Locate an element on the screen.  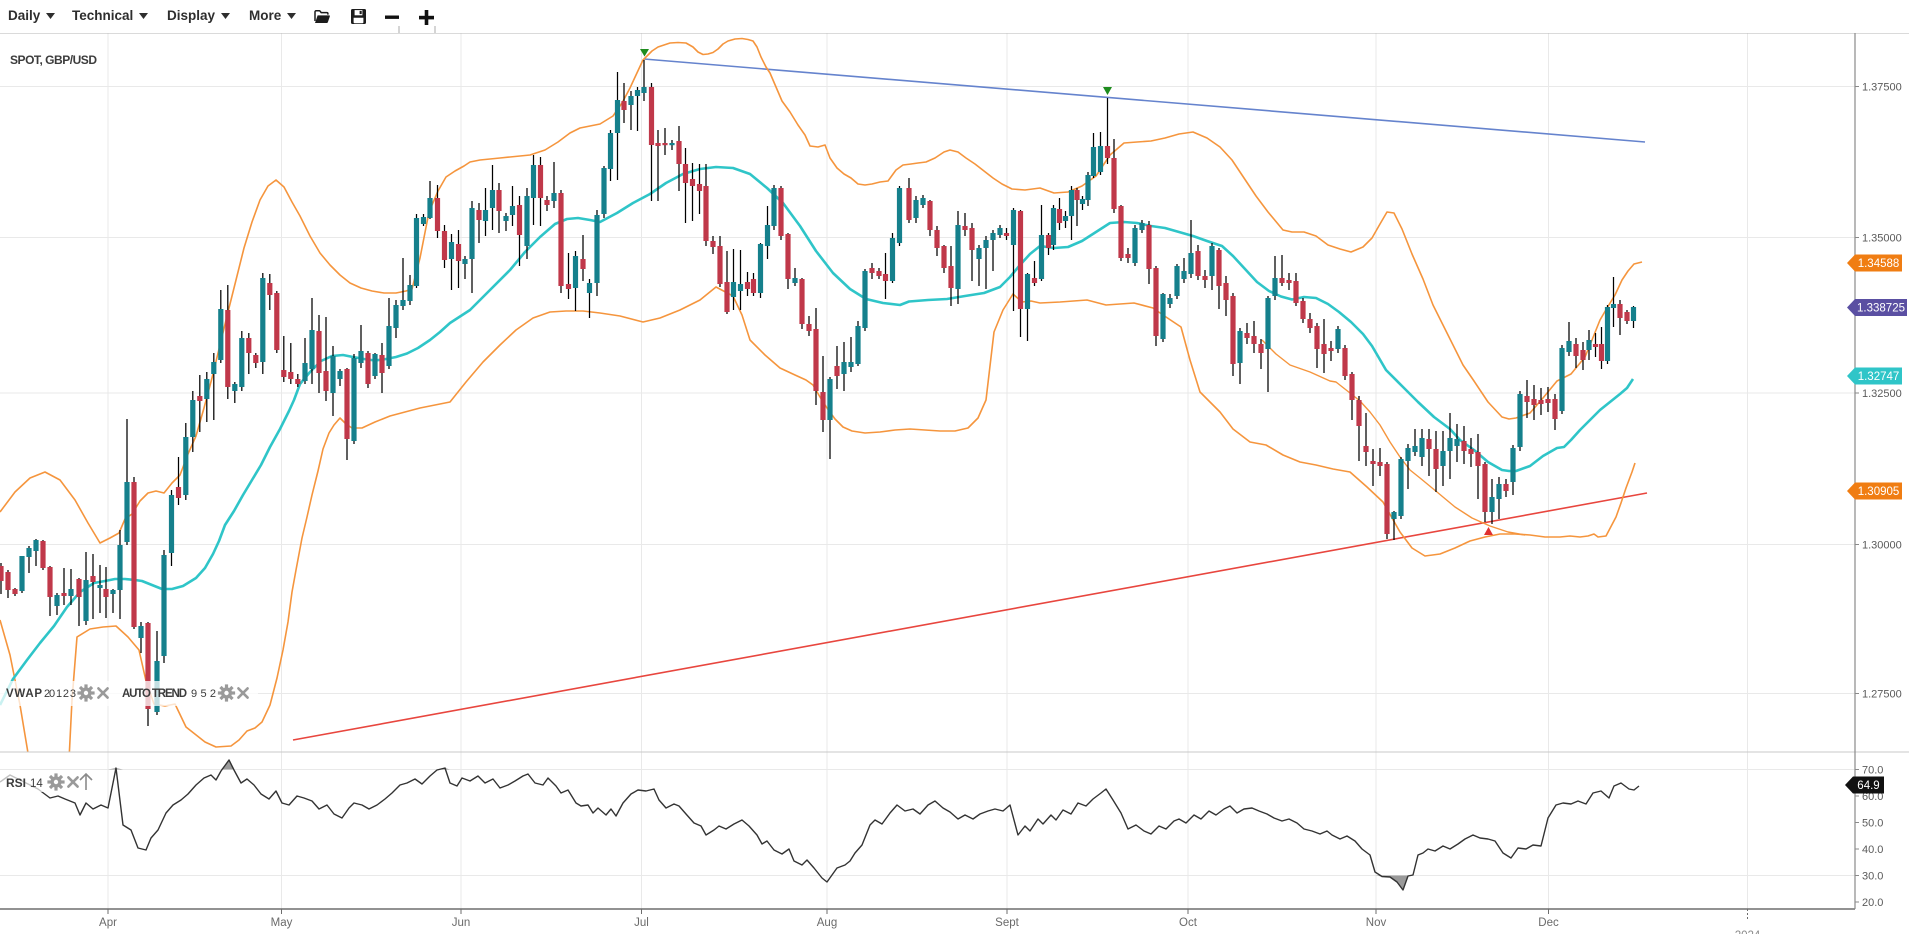
svg-text: 1.27500 is located at coordinates (1882, 695).